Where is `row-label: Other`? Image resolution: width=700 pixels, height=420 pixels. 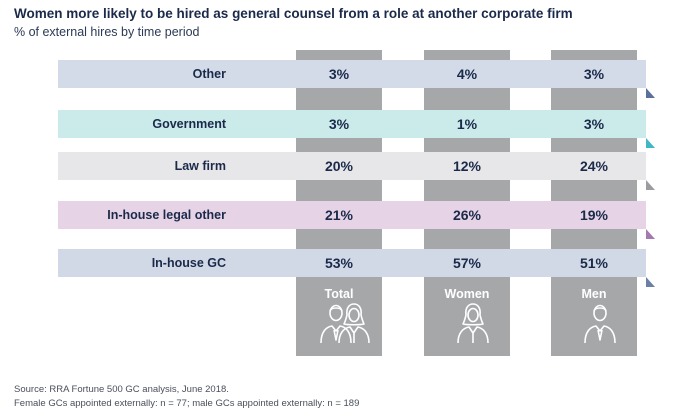
row-label: Other is located at coordinates (209, 74).